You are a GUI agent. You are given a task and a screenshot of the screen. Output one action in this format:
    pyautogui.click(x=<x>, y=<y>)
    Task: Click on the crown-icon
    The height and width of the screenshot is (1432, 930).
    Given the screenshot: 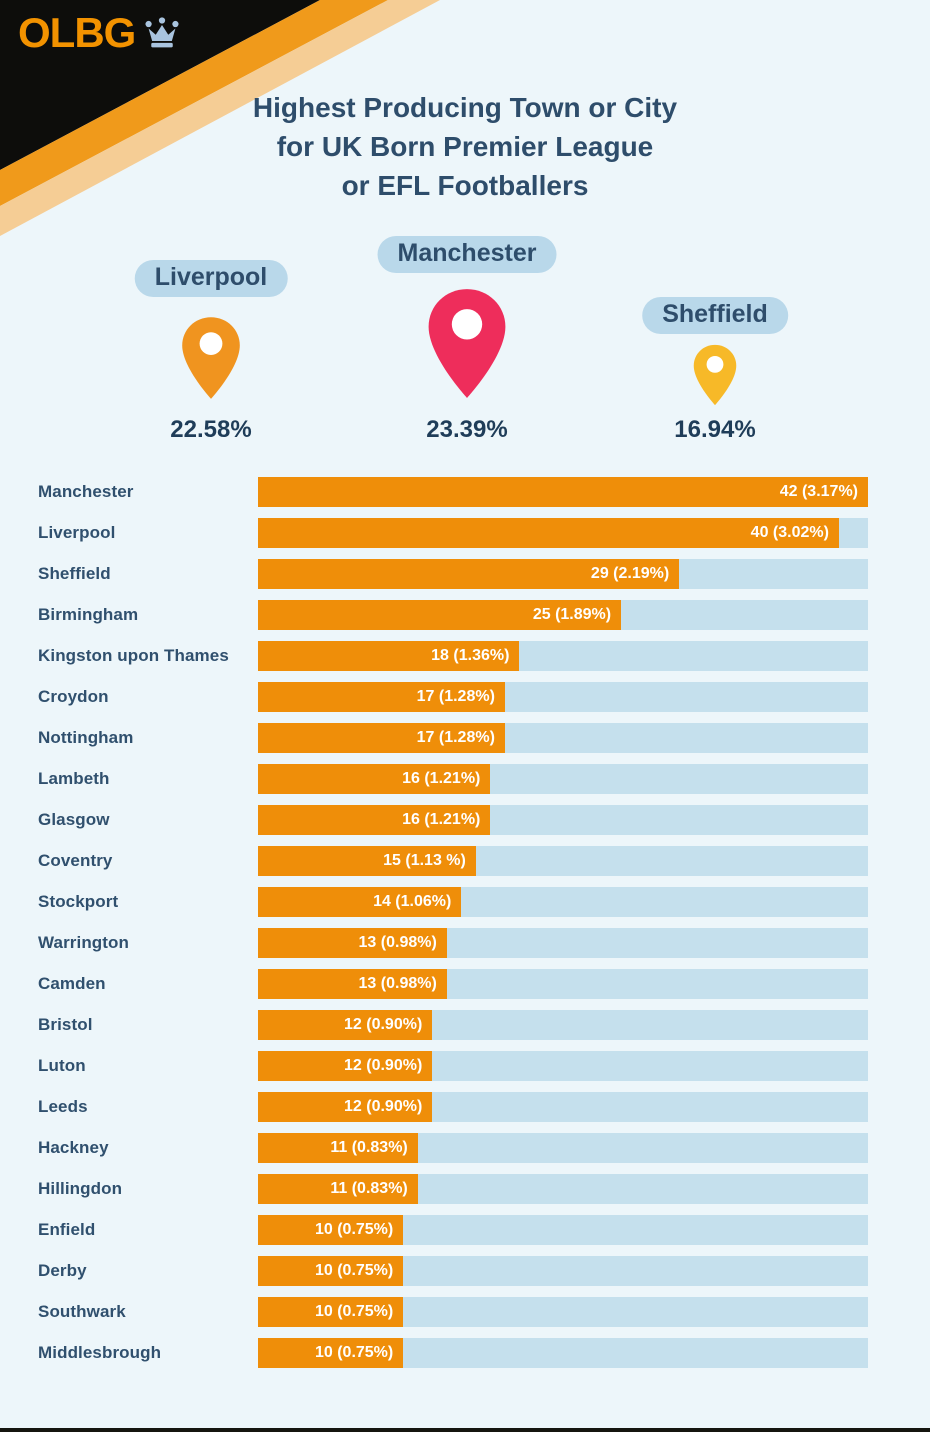 What is the action you would take?
    pyautogui.click(x=162, y=33)
    